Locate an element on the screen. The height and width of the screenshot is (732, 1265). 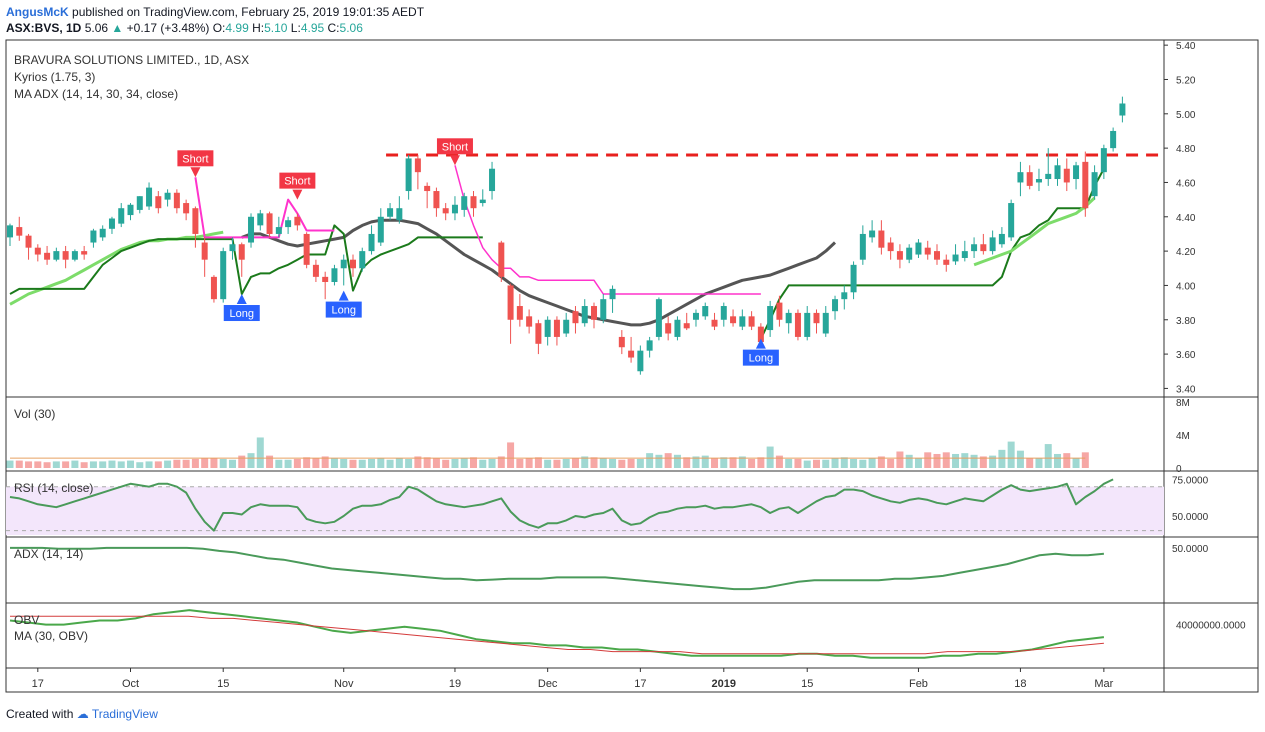
kyrios-legend: Kyrios (1.75, 3) is located at coordinates (55, 77).